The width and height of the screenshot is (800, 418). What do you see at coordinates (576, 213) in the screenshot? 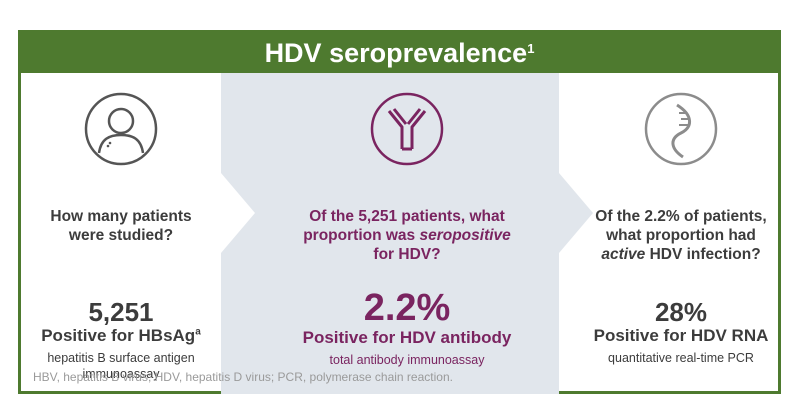
I see `right-chevron` at bounding box center [576, 213].